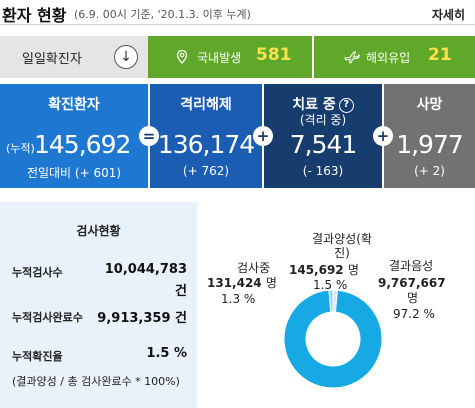 This screenshot has width=475, height=408. What do you see at coordinates (411, 266) in the screenshot?
I see `negative-label: 결과음성` at bounding box center [411, 266].